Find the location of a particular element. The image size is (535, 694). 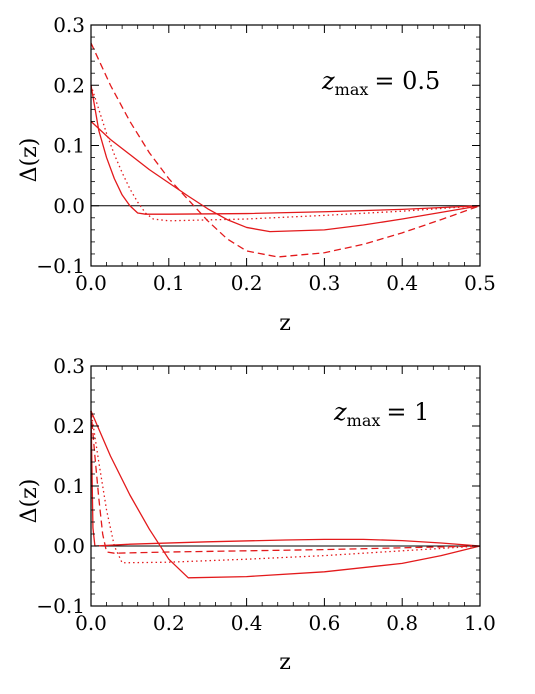

x-tick-label: 1.0 is located at coordinates (480, 623).